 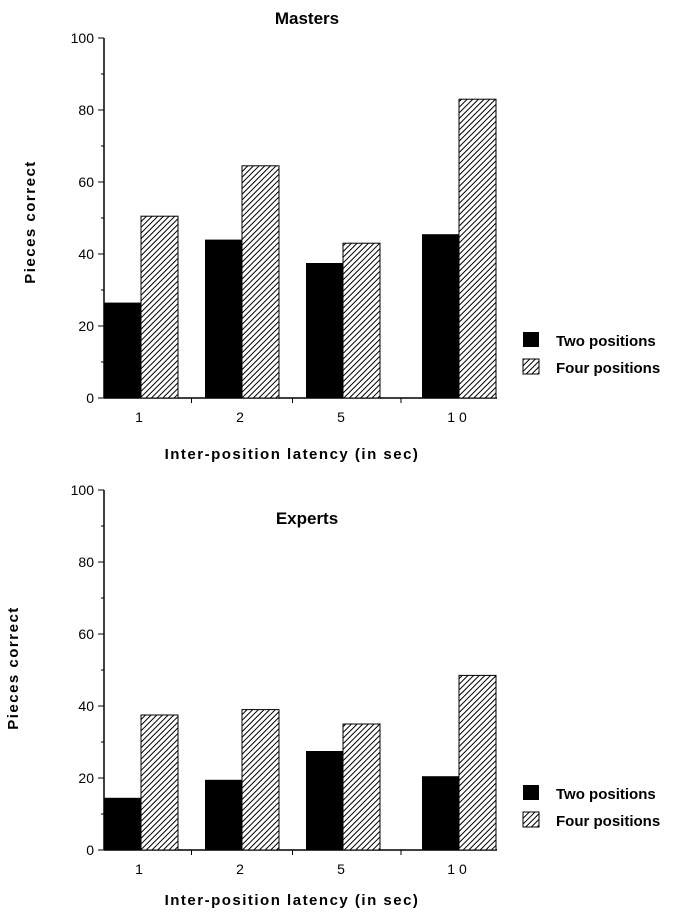 I want to click on chart-title: Masters, so click(x=307, y=18).